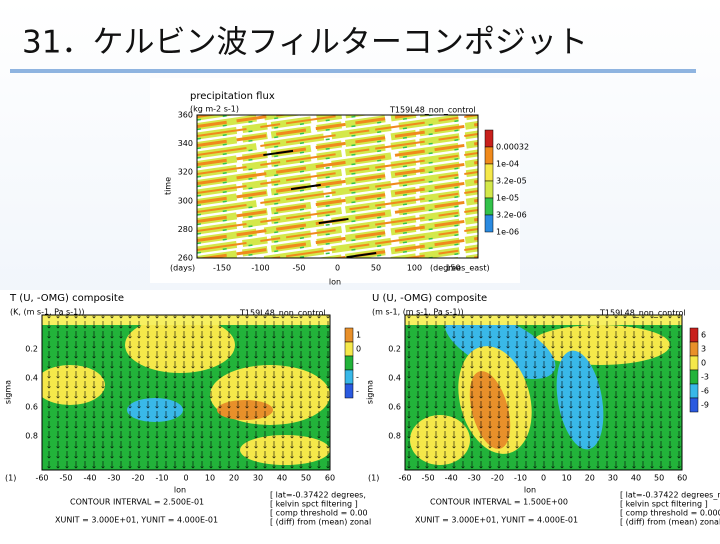  What do you see at coordinates (185, 115) in the screenshot?
I see `y-tick-label: 360` at bounding box center [185, 115].